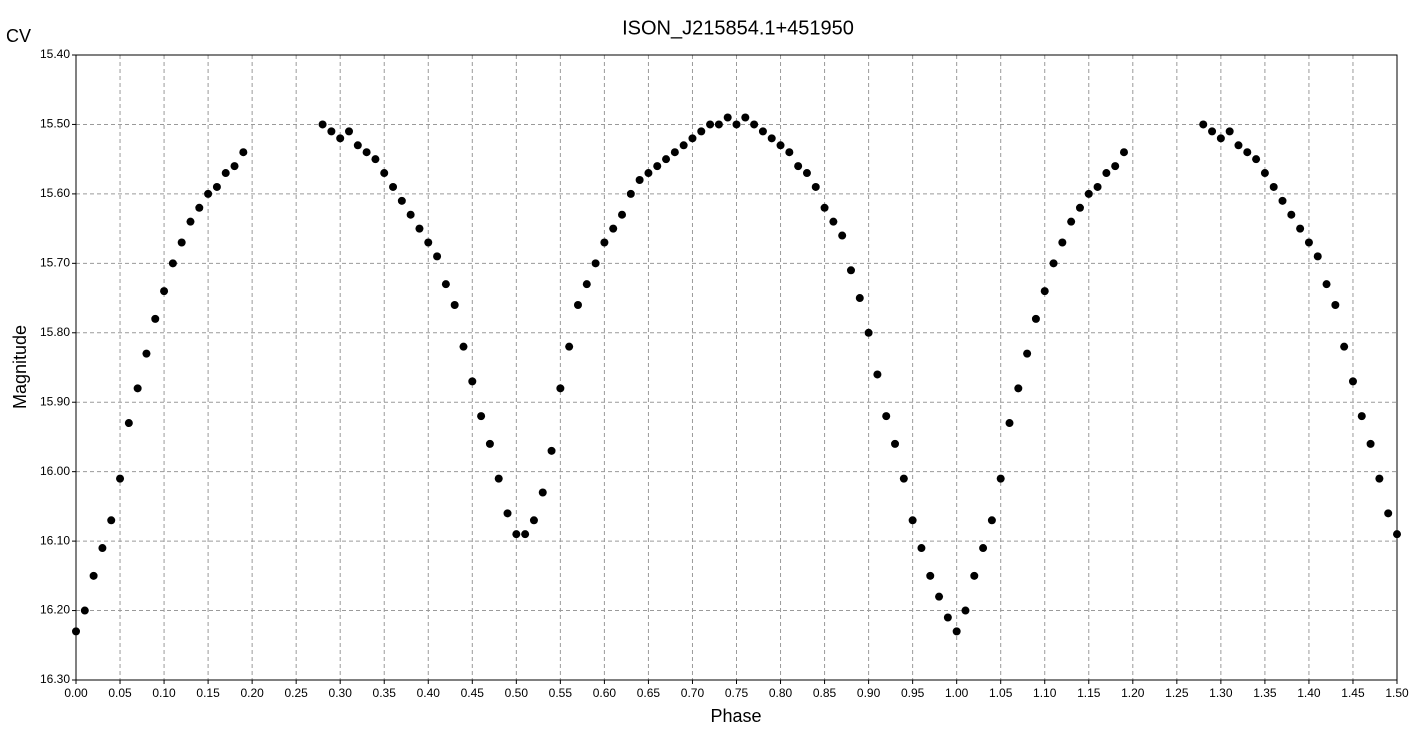 The height and width of the screenshot is (730, 1413). Describe the element at coordinates (1397, 693) in the screenshot. I see `x-tick-label: 1.50` at that location.